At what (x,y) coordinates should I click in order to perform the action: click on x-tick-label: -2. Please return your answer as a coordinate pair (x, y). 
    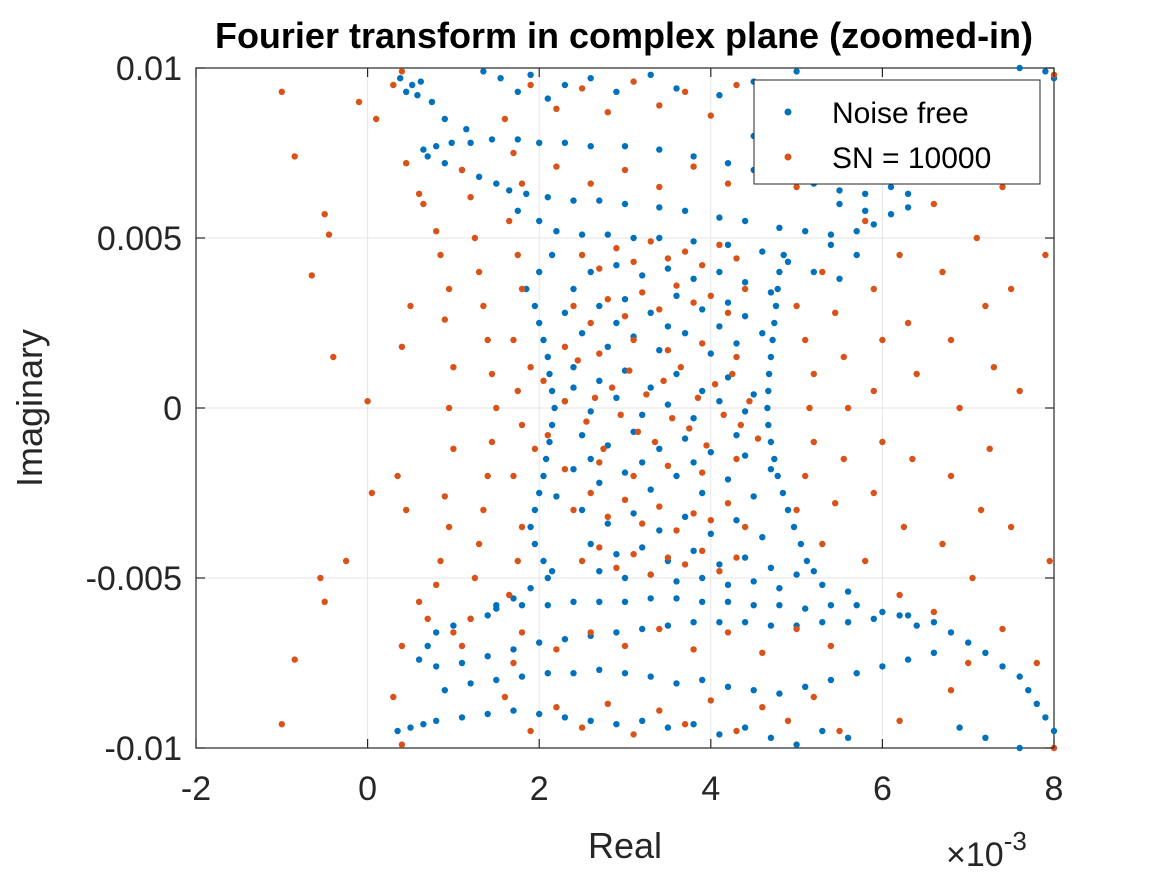
    Looking at the image, I should click on (196, 789).